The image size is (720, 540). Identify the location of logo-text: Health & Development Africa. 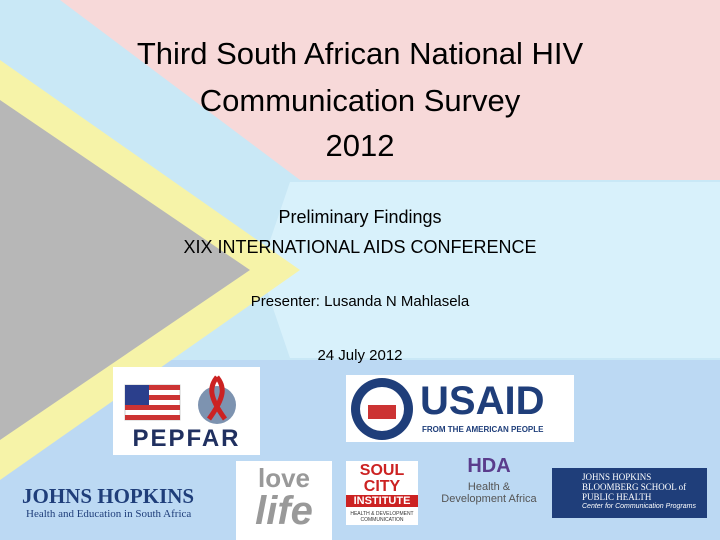
(489, 493).